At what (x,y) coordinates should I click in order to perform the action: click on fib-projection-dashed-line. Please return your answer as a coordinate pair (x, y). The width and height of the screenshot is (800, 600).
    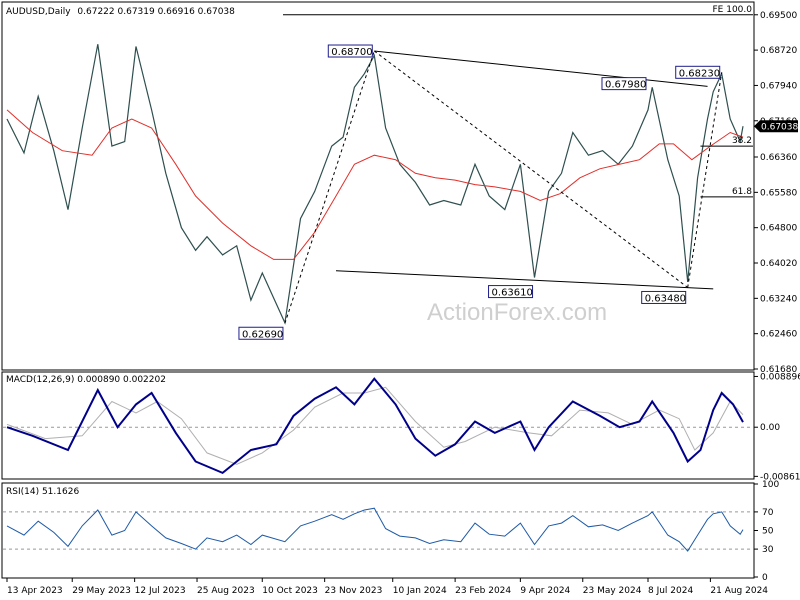
    Looking at the image, I should click on (705, 180).